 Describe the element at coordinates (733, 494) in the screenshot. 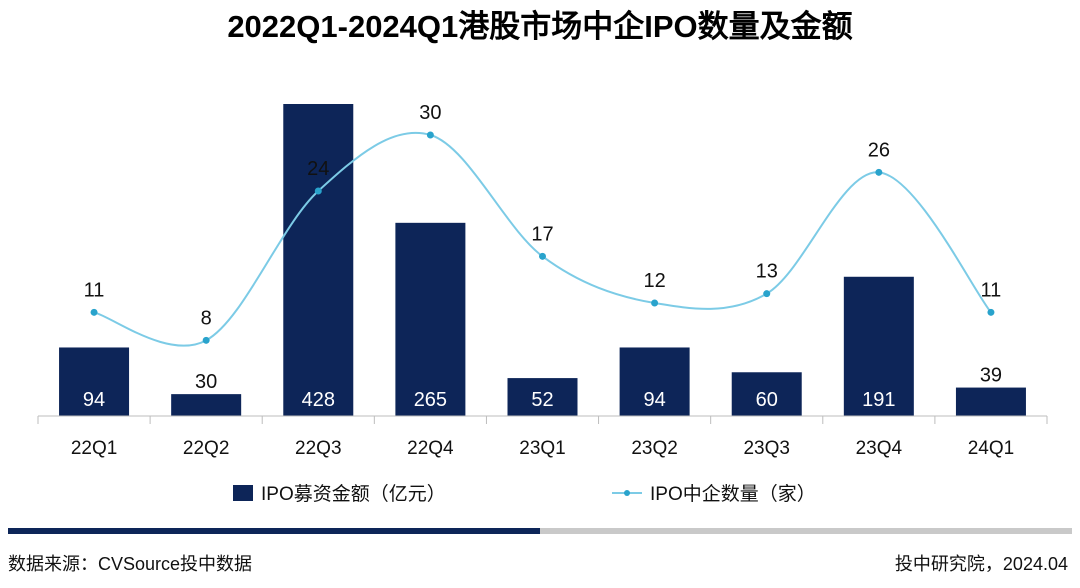

I see `legend-line-label: IPO中企数量（家）` at that location.